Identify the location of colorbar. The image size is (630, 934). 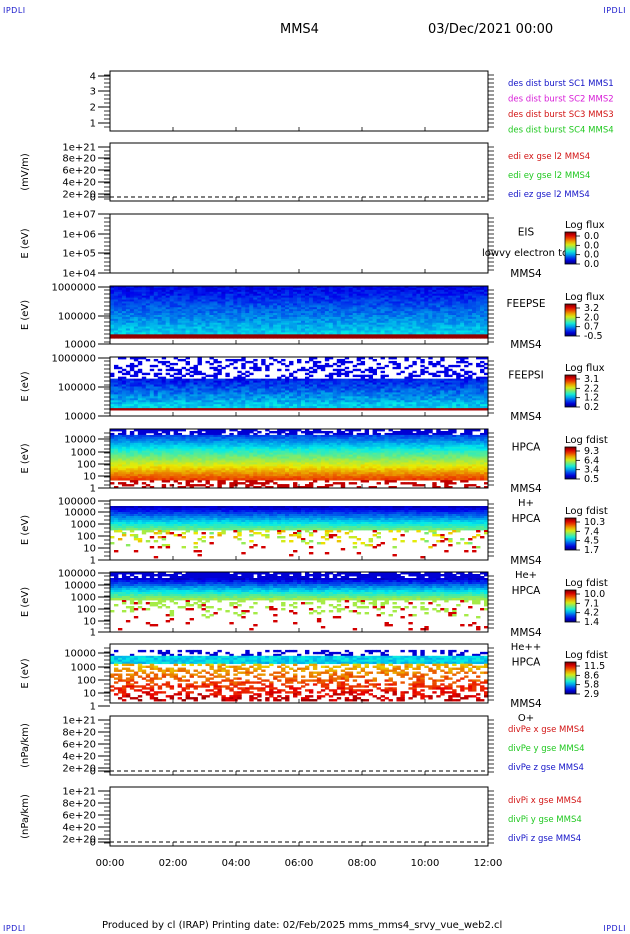
(570, 320).